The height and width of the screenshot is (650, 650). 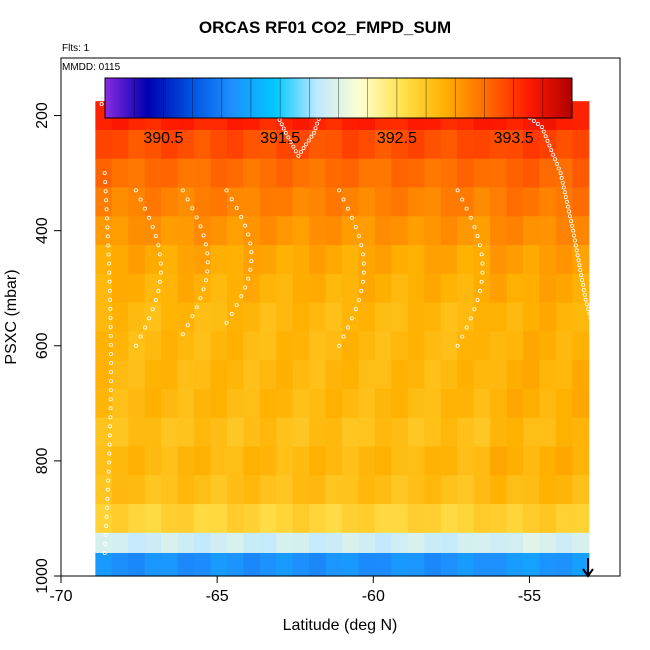 I want to click on colorbar-tick-label: 391.5, so click(x=280, y=138).